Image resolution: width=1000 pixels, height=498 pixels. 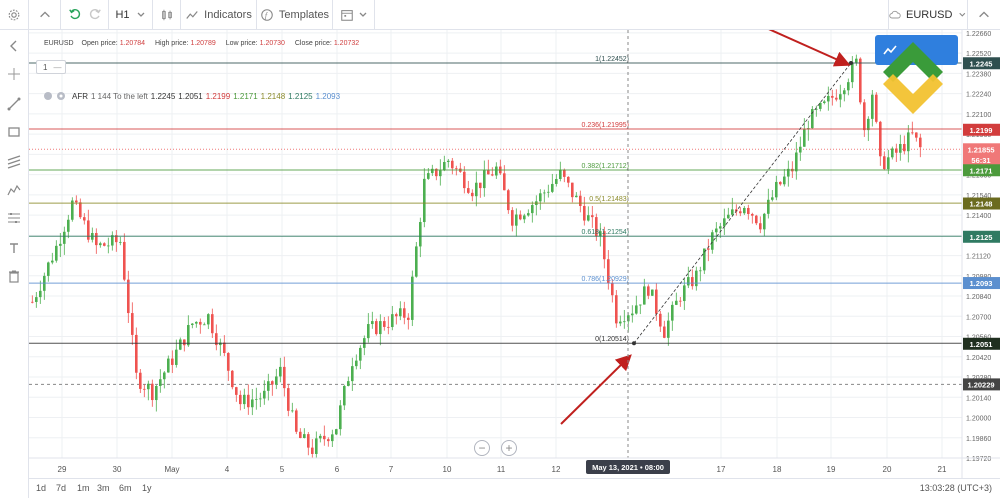 What do you see at coordinates (282, 469) in the screenshot?
I see `time-tick-label: 5` at bounding box center [282, 469].